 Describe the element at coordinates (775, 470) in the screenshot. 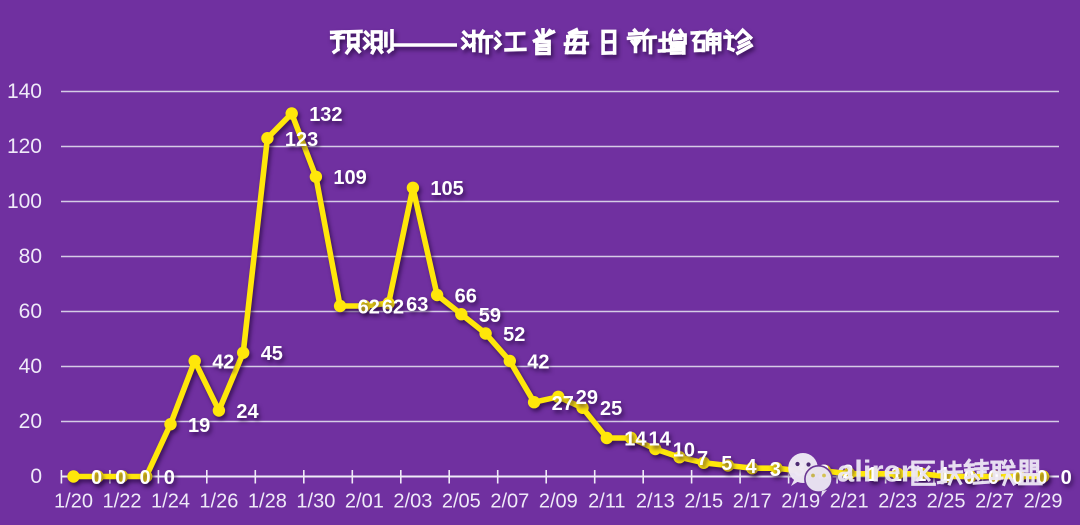

I see `svg-text: 3` at that location.